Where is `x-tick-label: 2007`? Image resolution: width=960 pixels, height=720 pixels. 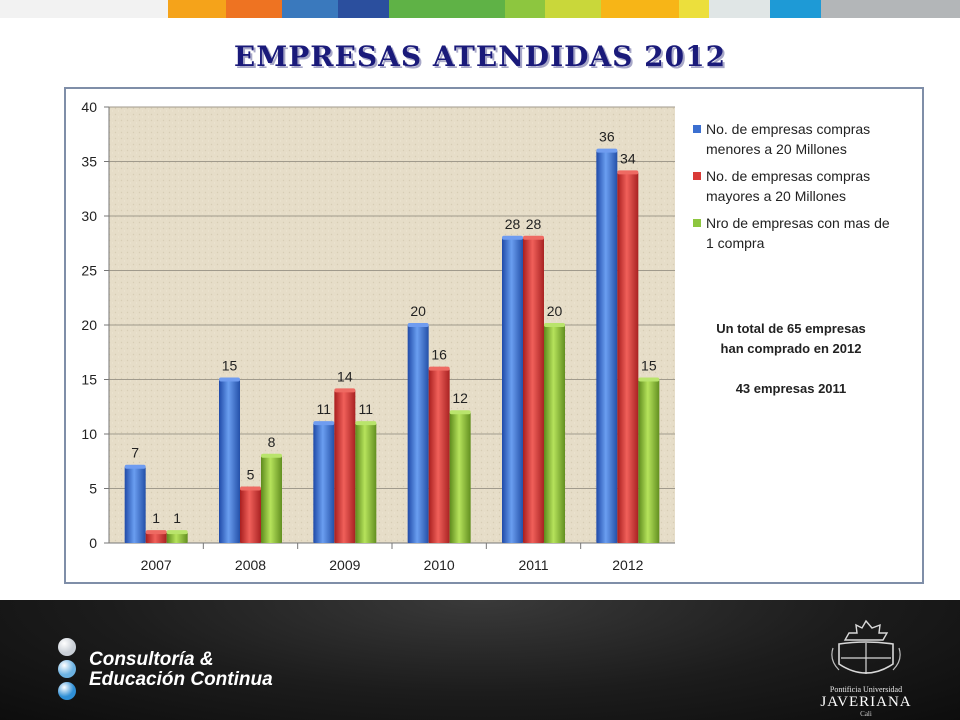 x-tick-label: 2007 is located at coordinates (156, 565).